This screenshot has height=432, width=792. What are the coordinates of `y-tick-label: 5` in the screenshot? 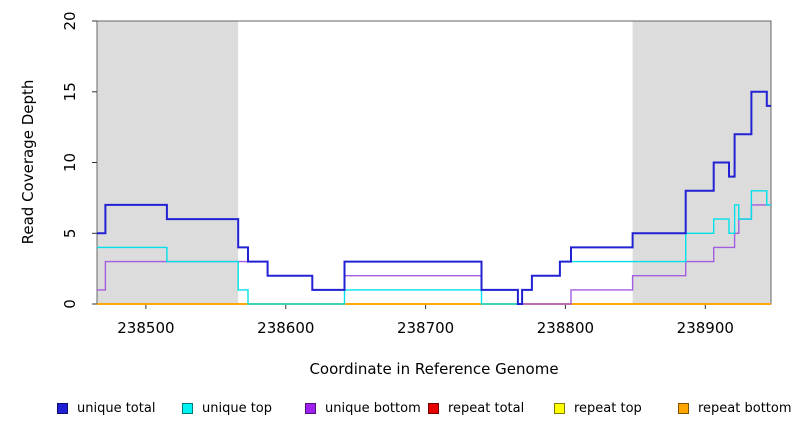 It's located at (70, 234).